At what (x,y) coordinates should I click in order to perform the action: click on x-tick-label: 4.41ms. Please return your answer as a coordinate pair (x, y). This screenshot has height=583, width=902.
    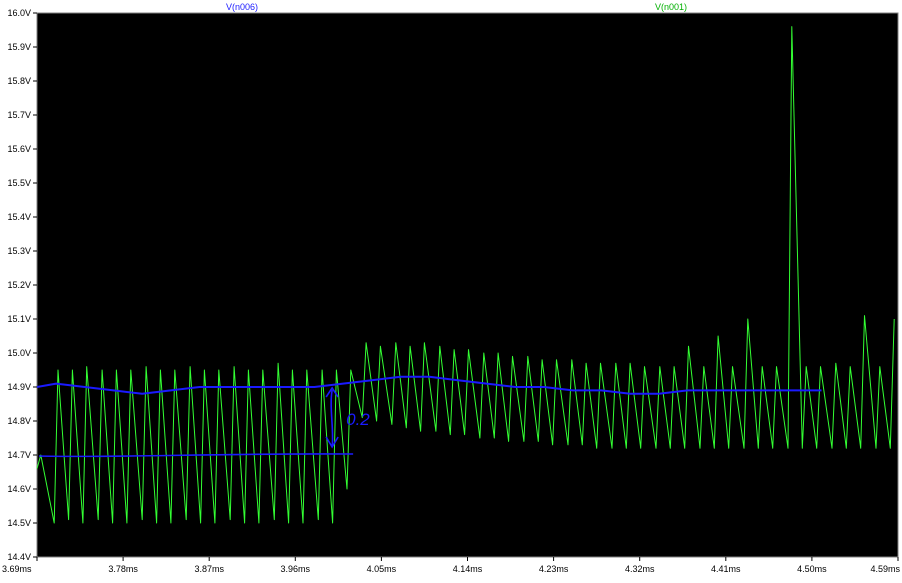
    Looking at the image, I should click on (726, 569).